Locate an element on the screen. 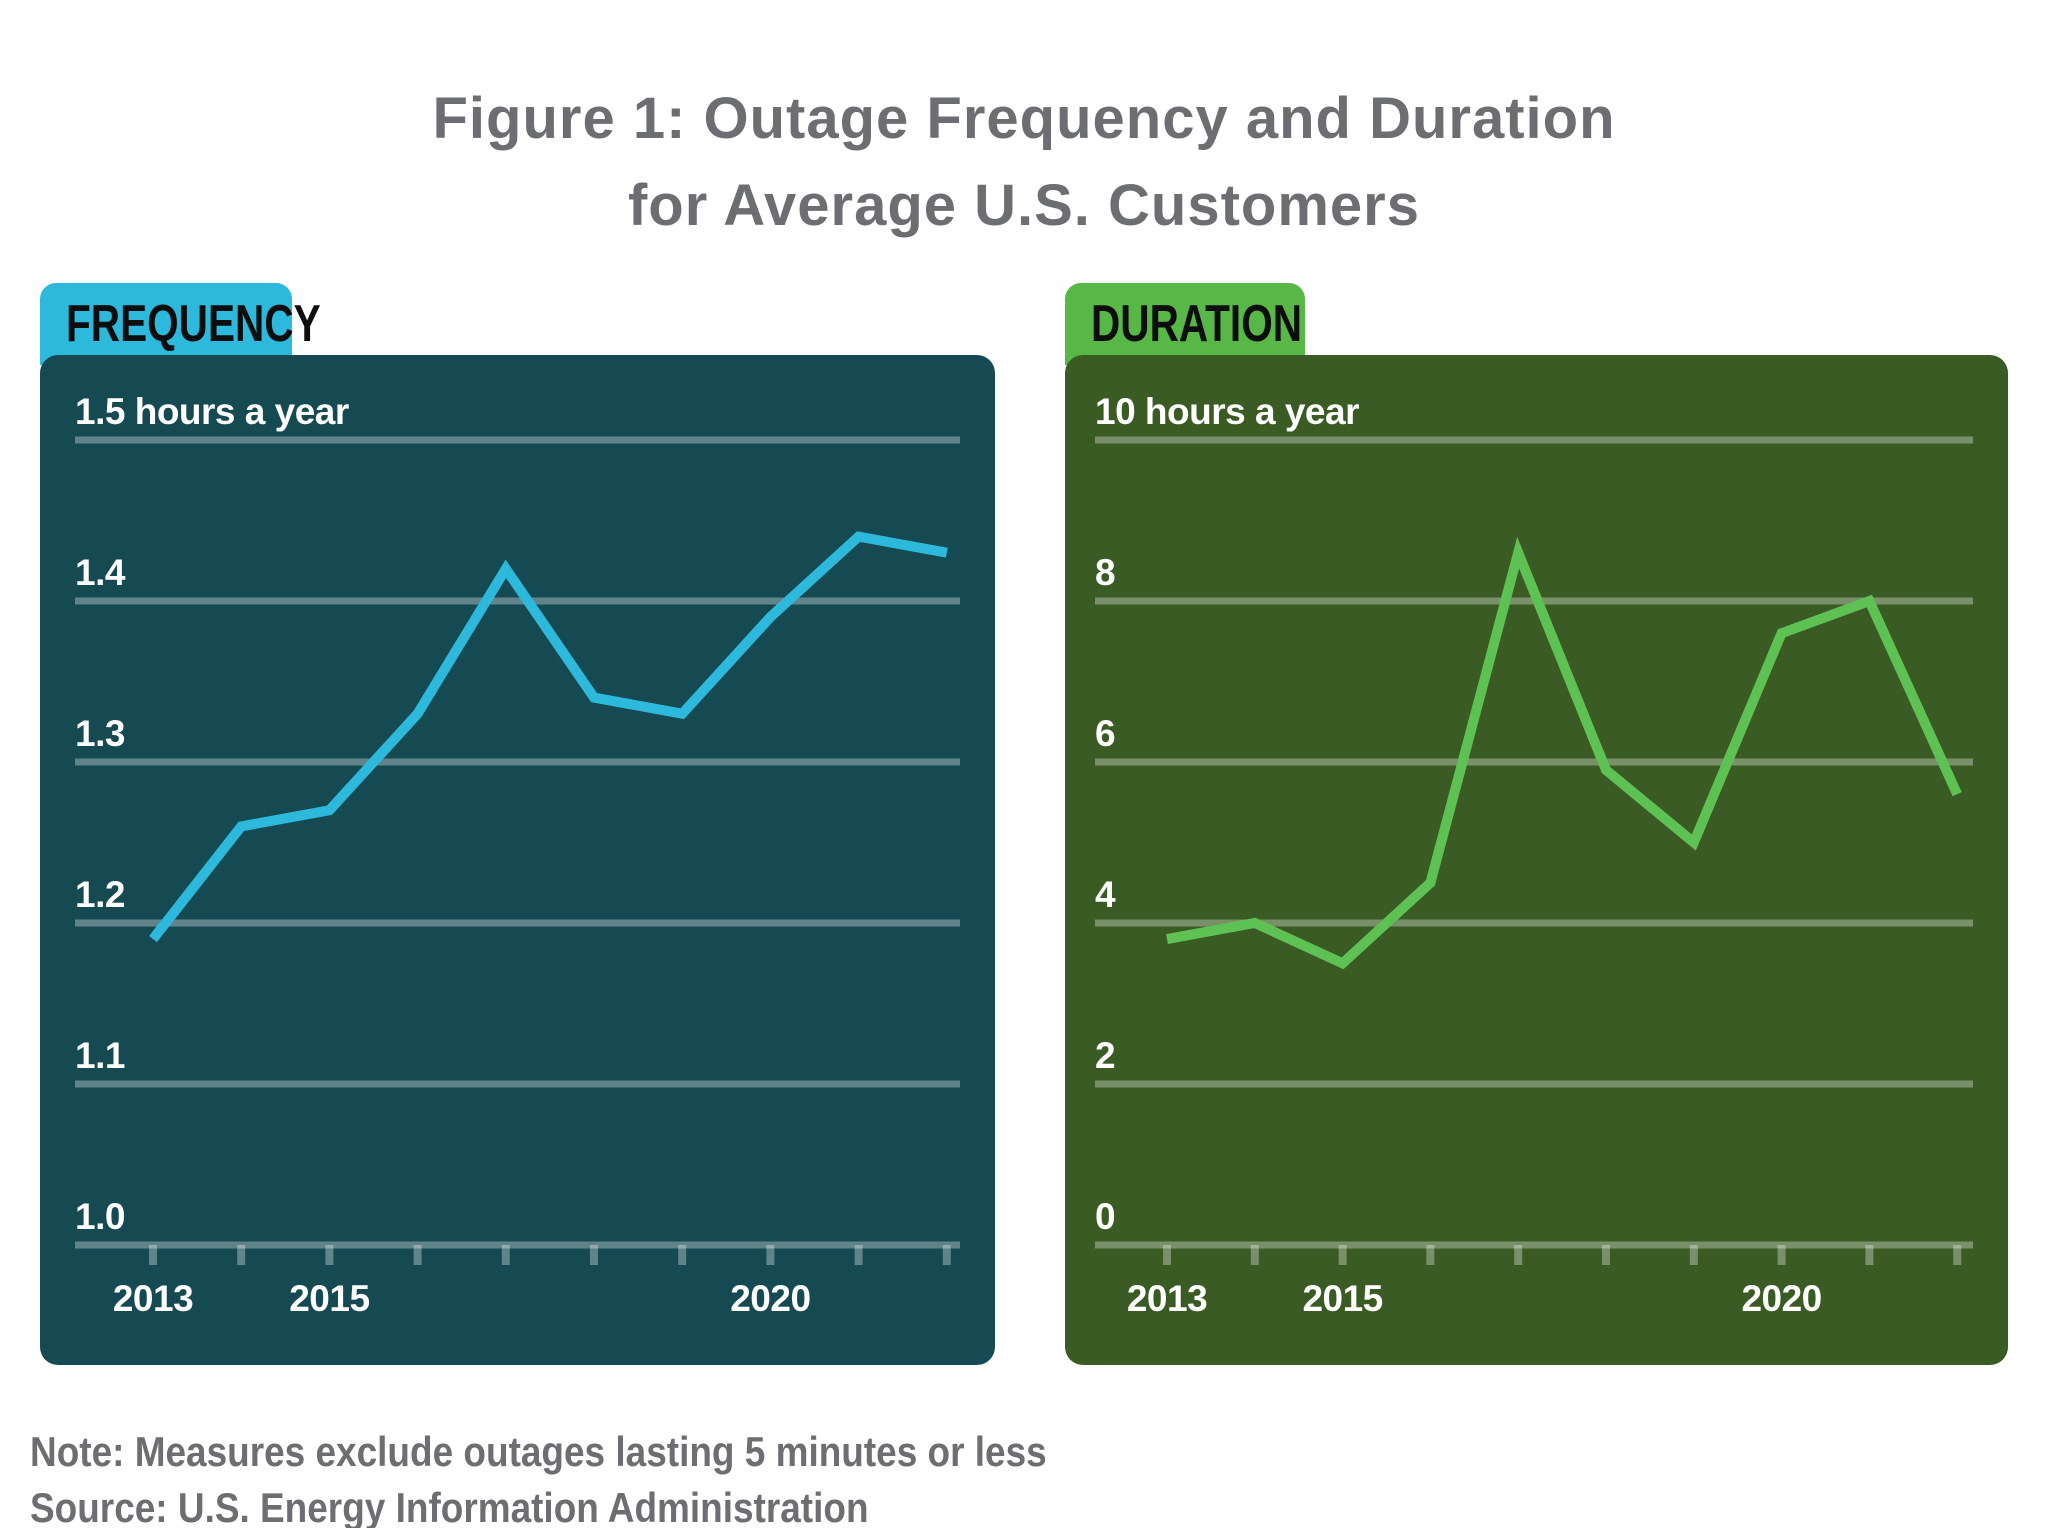  frequency-tab-label: FREQUENCY is located at coordinates (193, 324).